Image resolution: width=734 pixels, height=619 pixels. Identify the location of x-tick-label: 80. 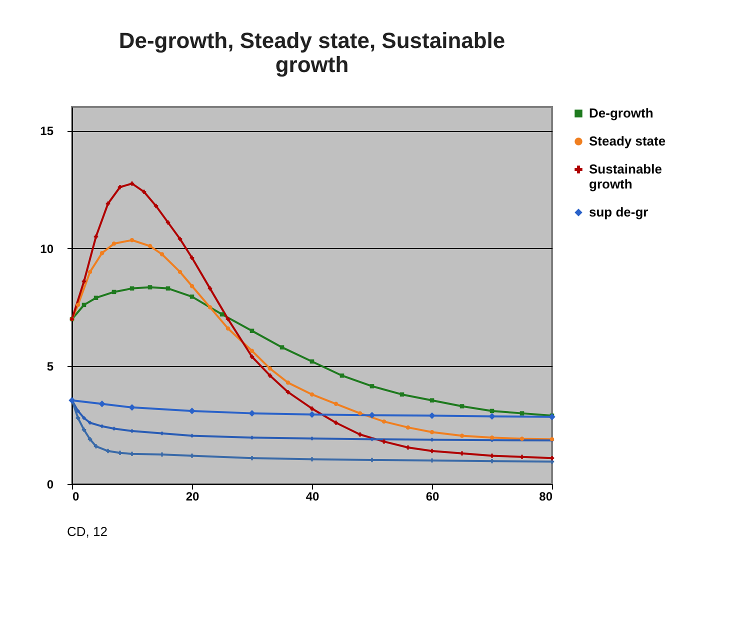
(546, 497).